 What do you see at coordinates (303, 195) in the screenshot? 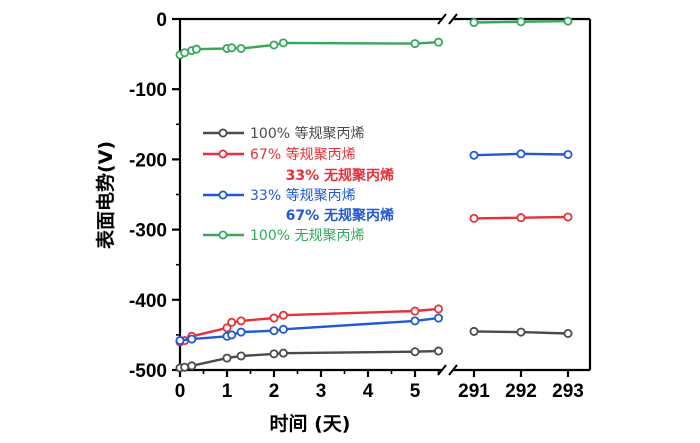
I see `legend-label: 33% 等规聚丙烯` at bounding box center [303, 195].